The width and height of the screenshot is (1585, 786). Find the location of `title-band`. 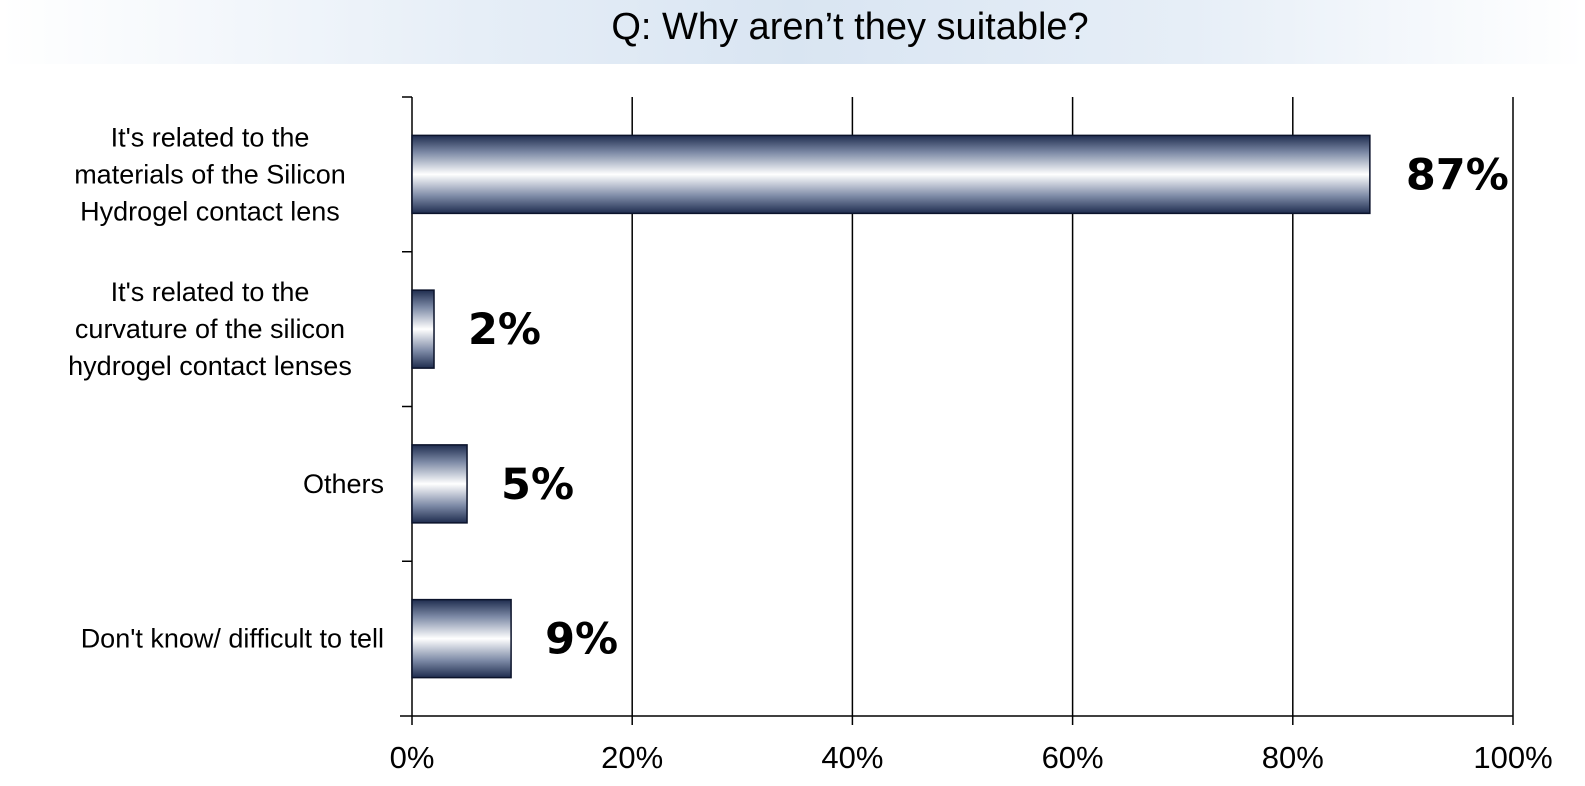

title-band is located at coordinates (792, 32).